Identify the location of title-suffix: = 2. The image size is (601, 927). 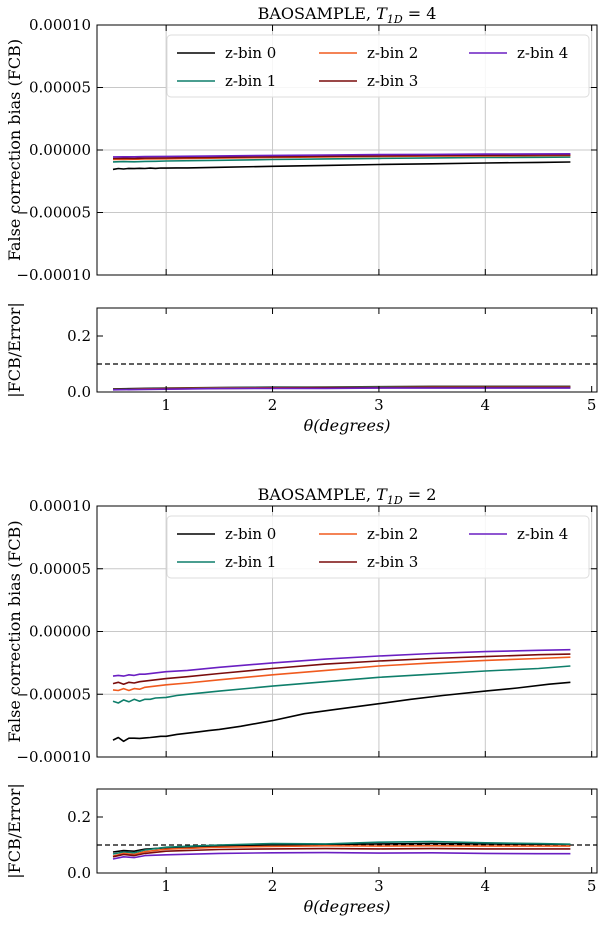
(420, 494).